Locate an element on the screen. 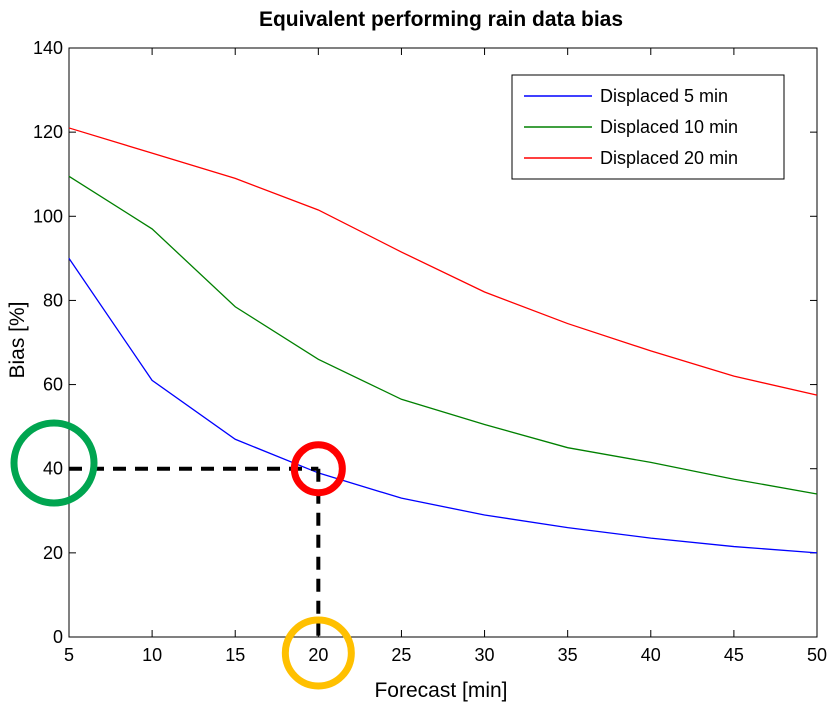 The width and height of the screenshot is (839, 705). x-tick-label: 25 is located at coordinates (401, 655).